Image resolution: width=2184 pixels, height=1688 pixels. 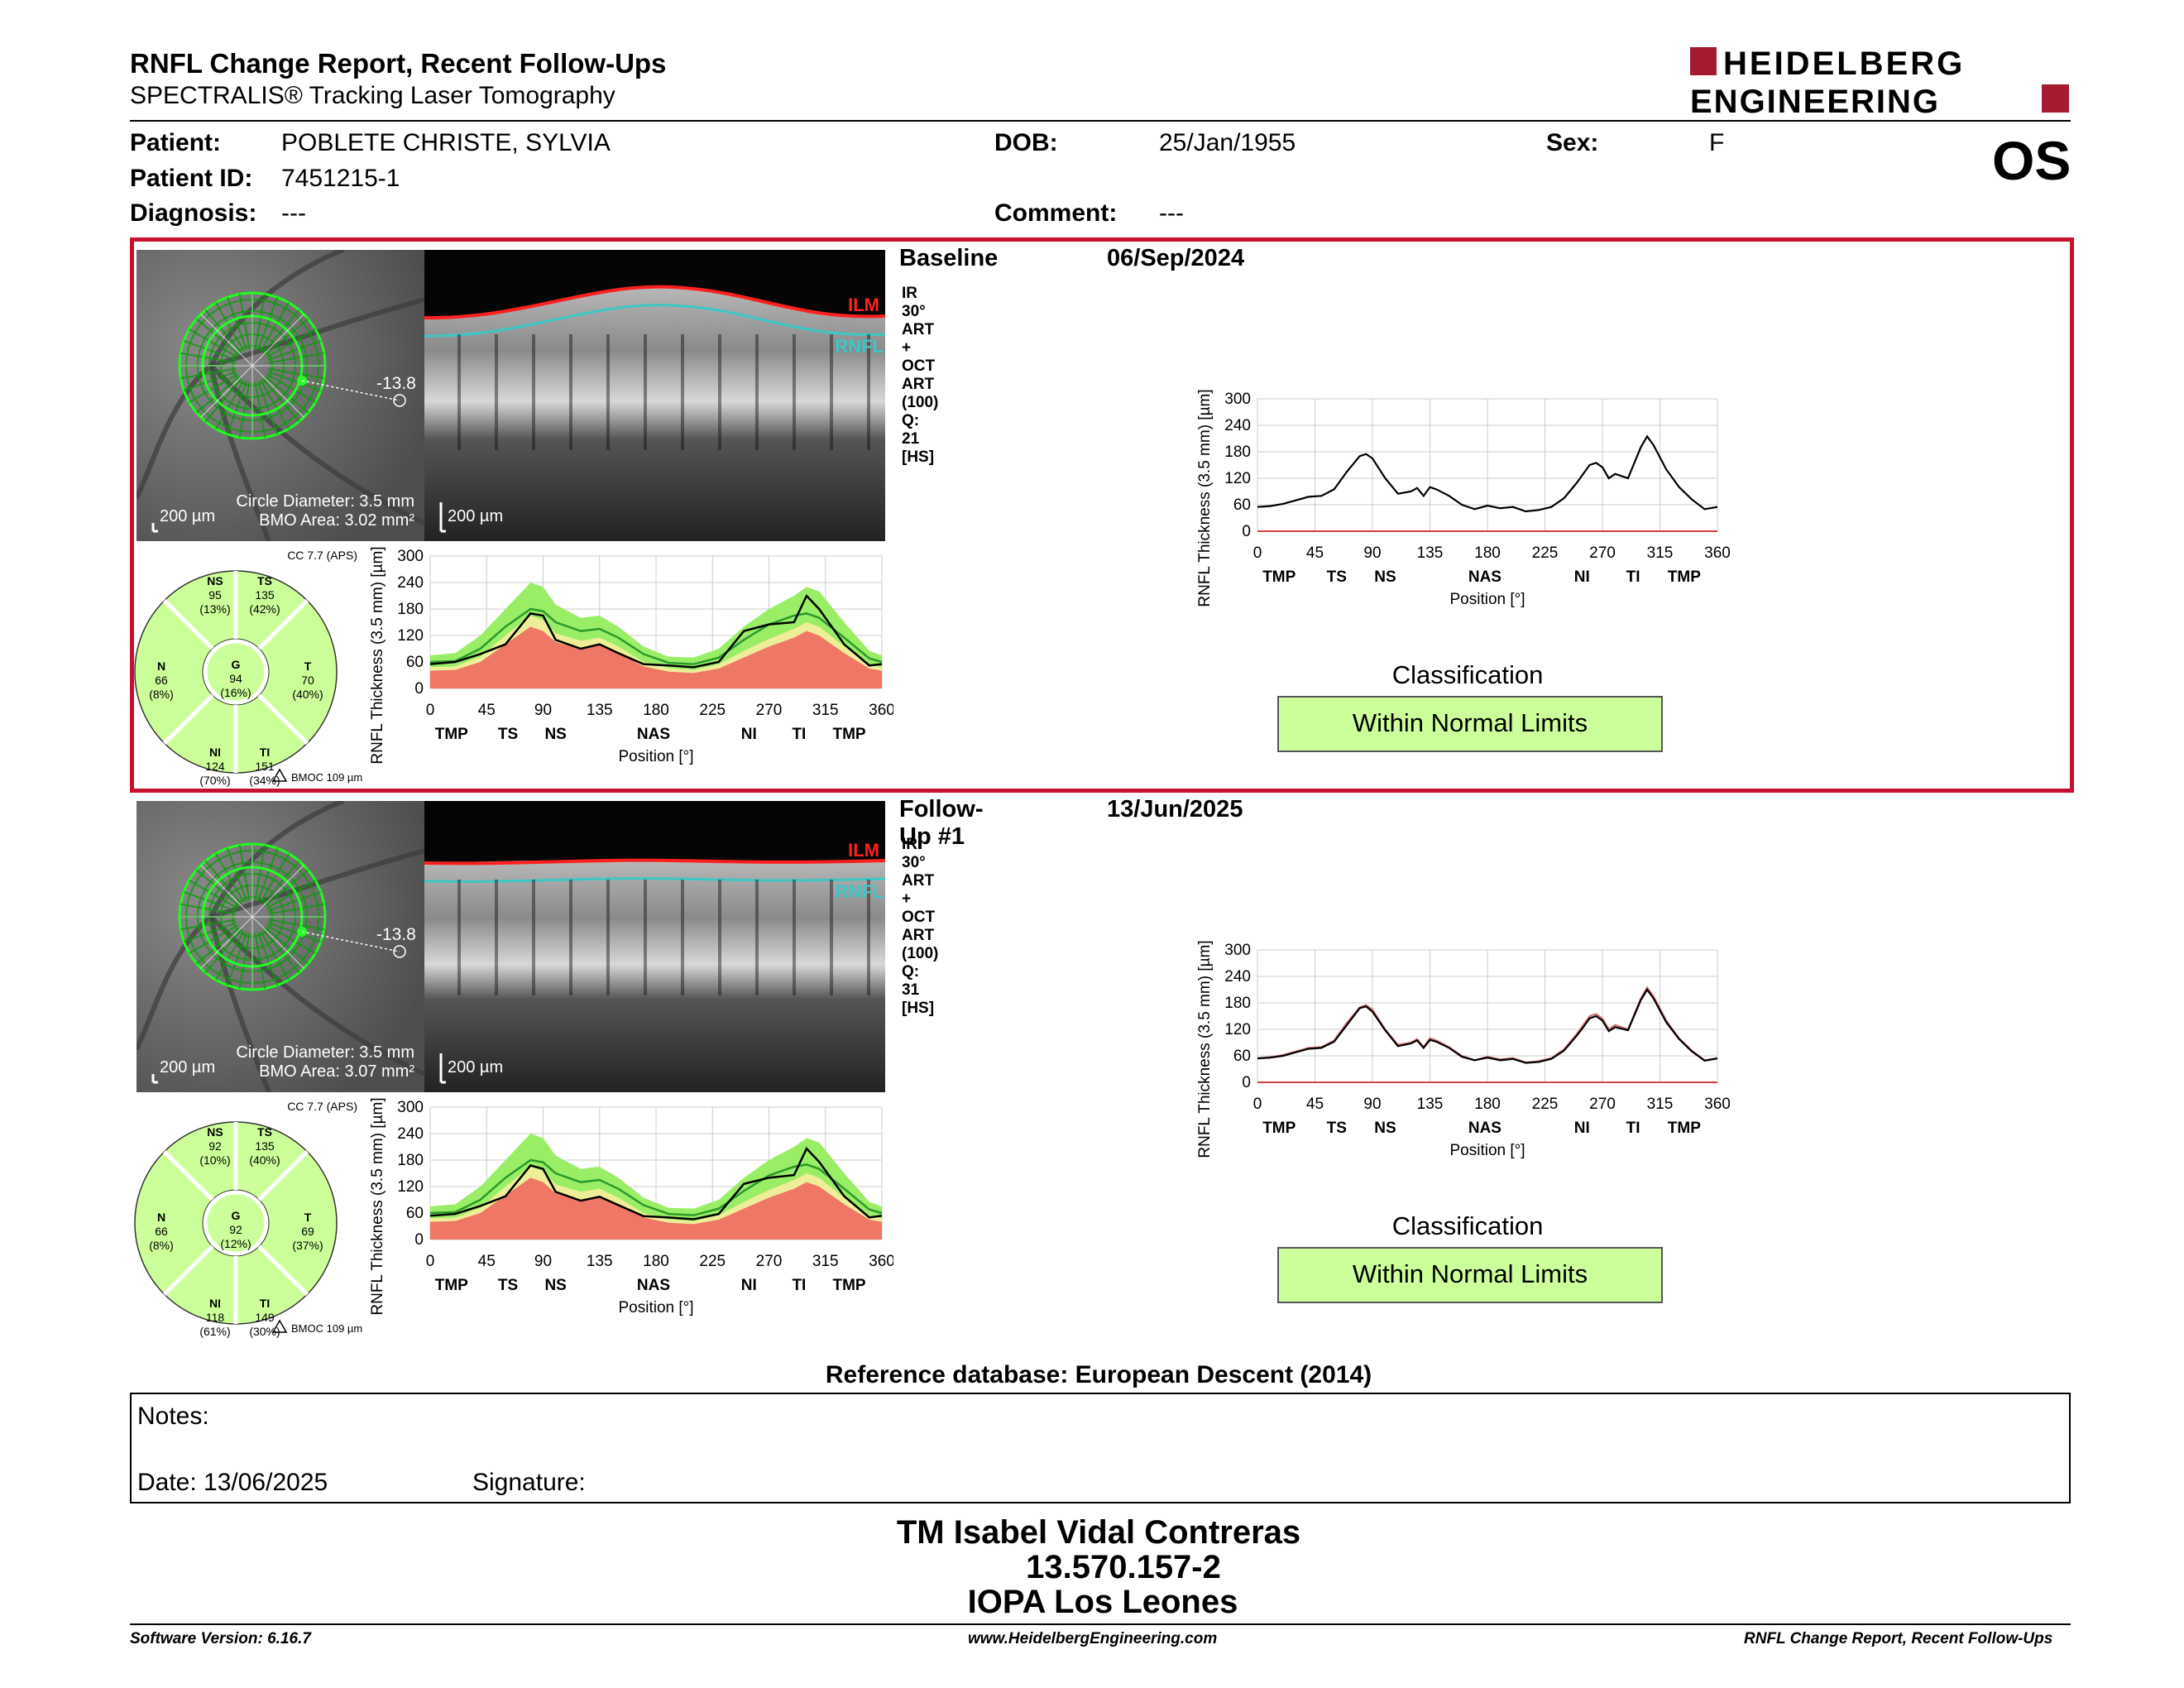 I want to click on y-tick-label: 60, so click(x=1242, y=1056).